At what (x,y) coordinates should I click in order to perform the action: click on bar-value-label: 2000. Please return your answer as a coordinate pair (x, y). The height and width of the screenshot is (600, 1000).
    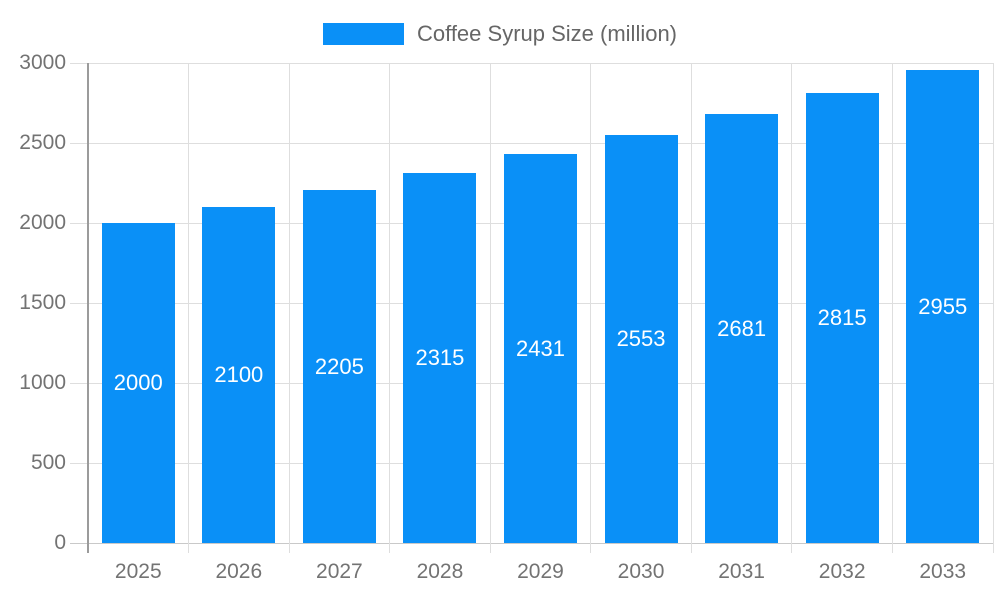
    Looking at the image, I should click on (138, 382).